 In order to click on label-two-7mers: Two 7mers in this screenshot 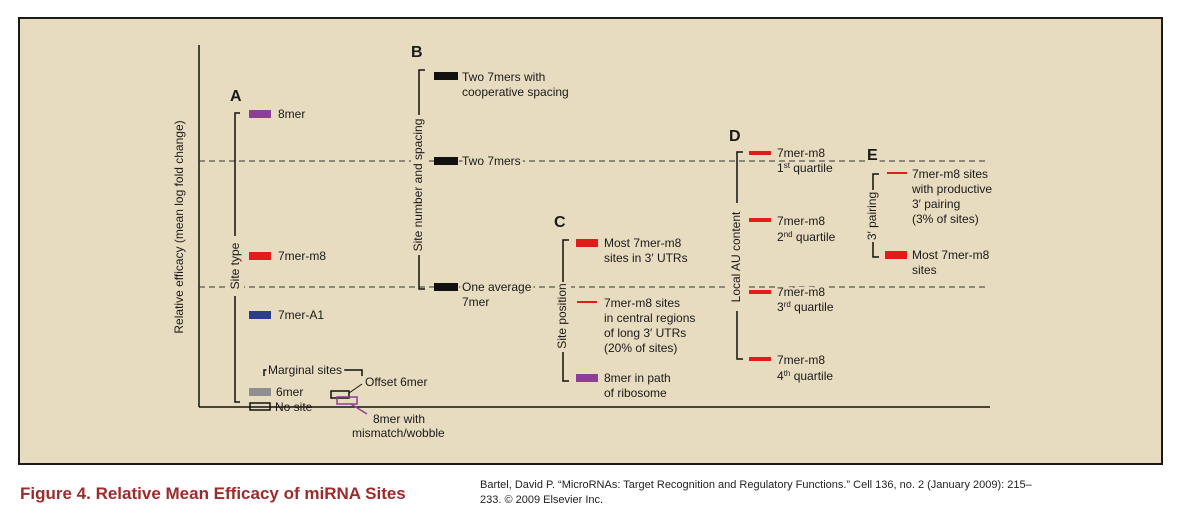, I will do `click(491, 161)`.